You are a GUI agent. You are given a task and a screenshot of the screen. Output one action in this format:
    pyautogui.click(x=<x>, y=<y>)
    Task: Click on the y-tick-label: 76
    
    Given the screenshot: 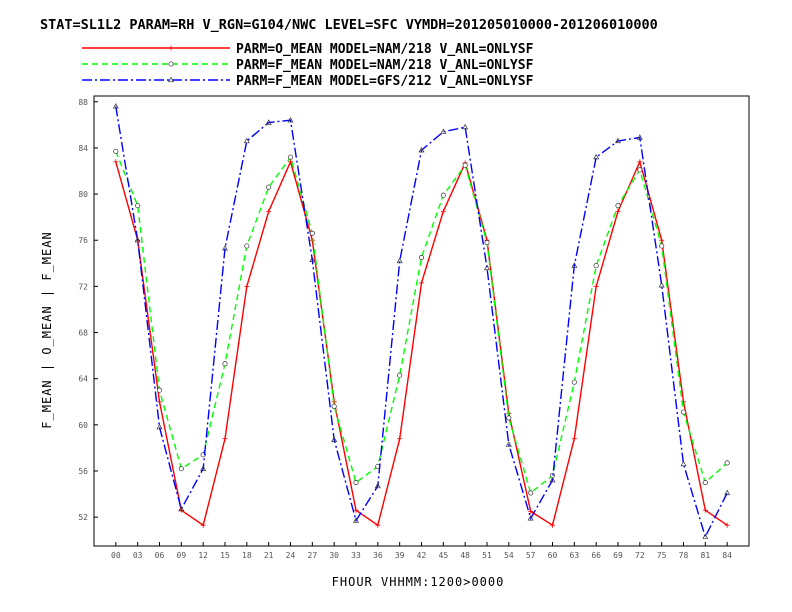 What is the action you would take?
    pyautogui.click(x=83, y=240)
    